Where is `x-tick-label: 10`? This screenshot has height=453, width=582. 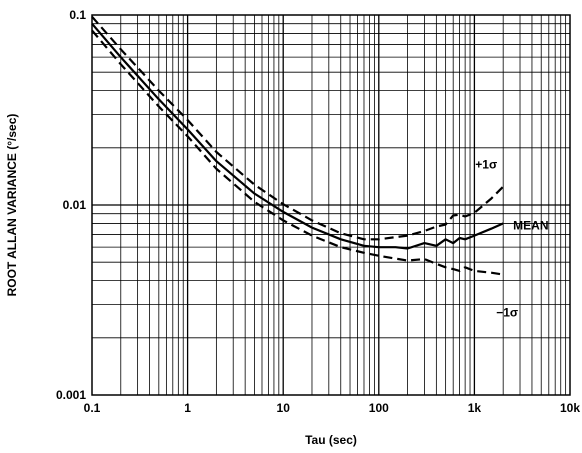
x-tick-label: 10 is located at coordinates (284, 408).